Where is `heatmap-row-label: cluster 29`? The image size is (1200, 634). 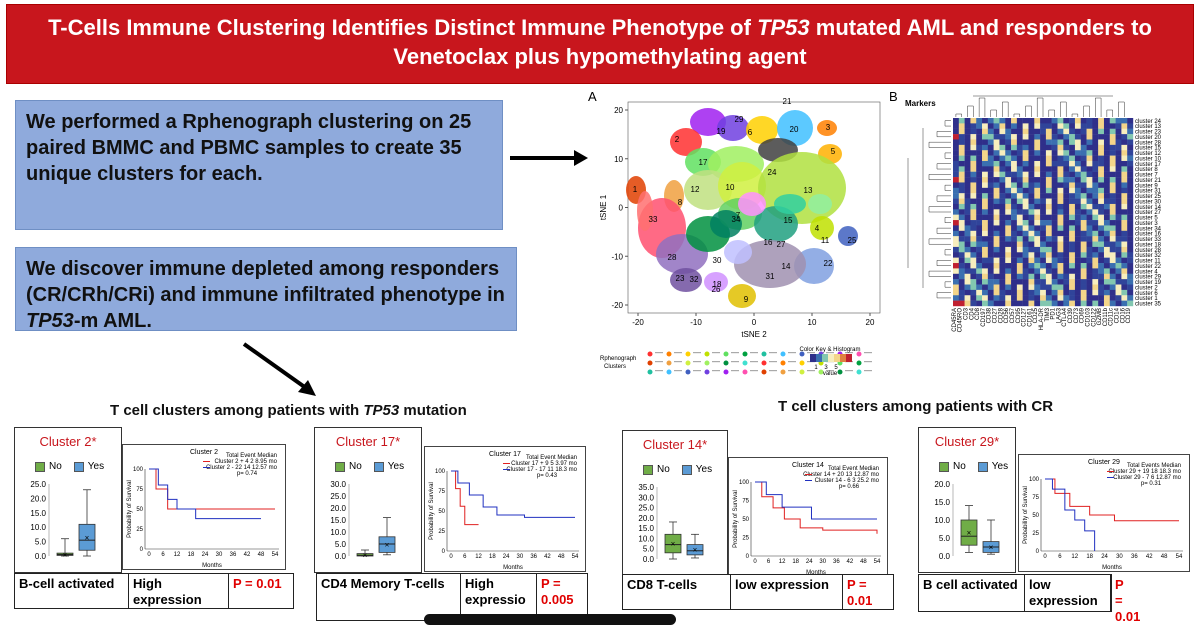
heatmap-row-label: cluster 29 is located at coordinates (1148, 278).